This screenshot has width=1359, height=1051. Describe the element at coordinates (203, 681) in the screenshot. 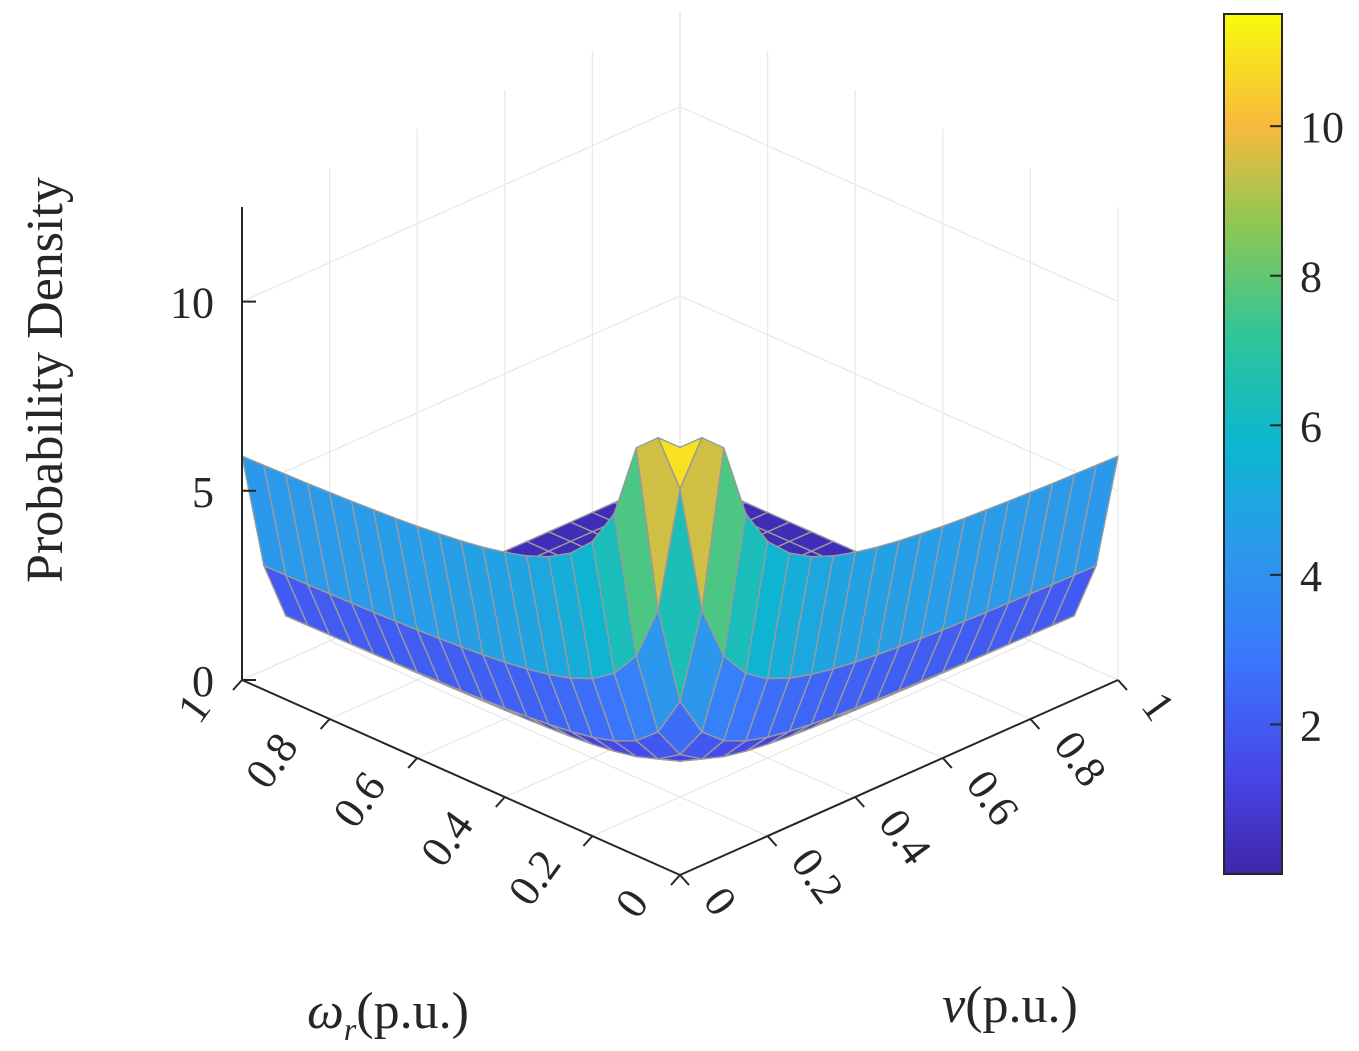

I see `z-tick-label: 0` at that location.